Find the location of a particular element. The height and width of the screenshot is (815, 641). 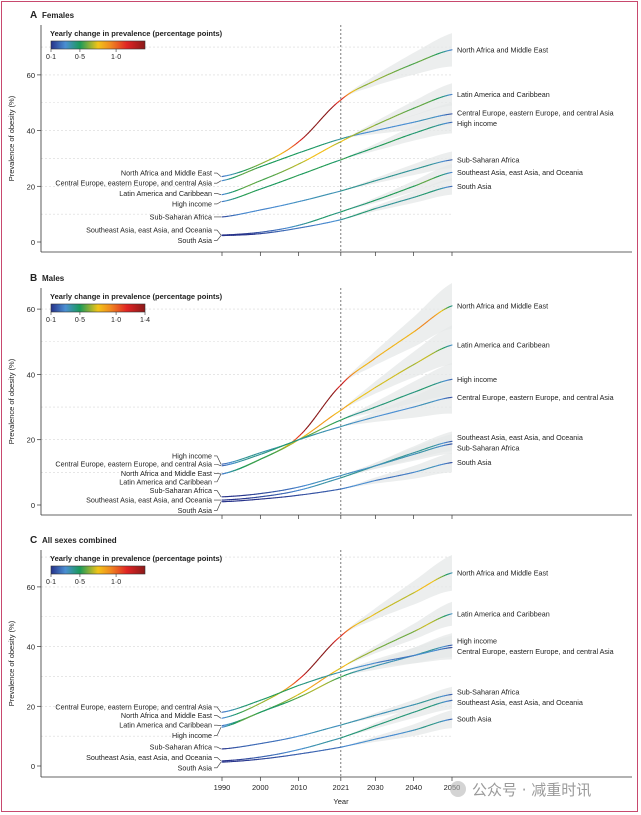

y-axis-label: Prevalence of obesity (%) is located at coordinates (11, 663).